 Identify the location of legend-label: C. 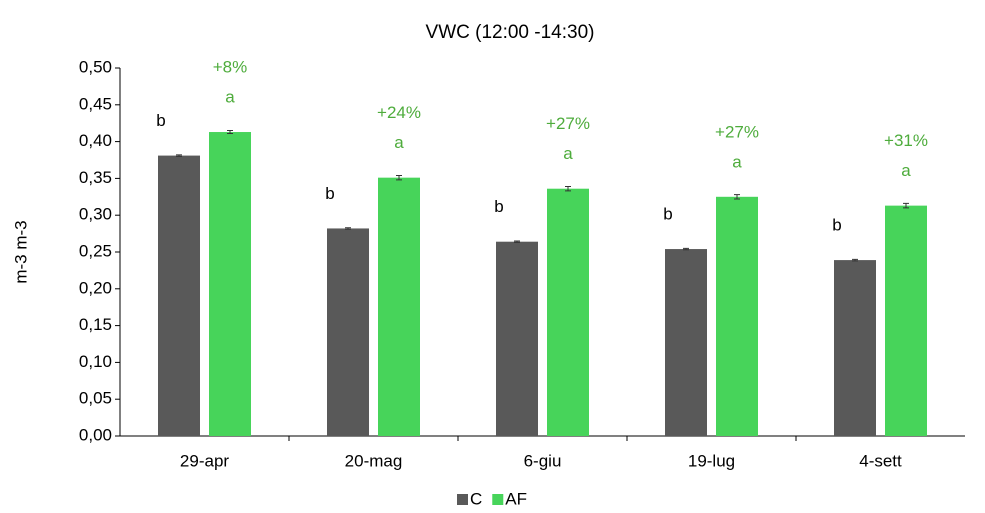
(476, 498).